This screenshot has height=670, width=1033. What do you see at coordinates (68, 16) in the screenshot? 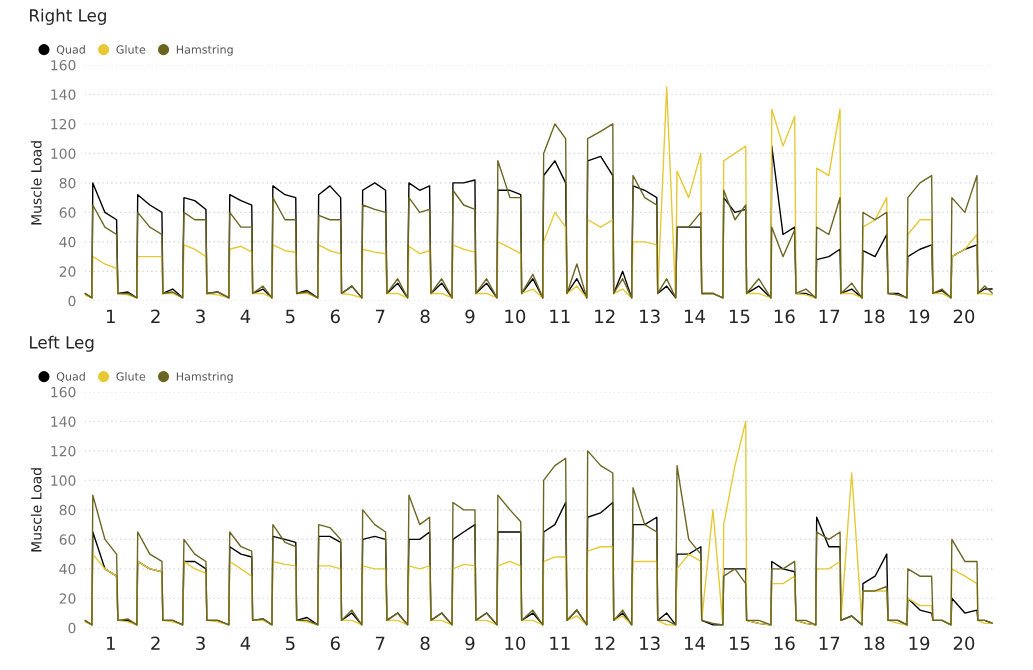
I see `chart-title: Right Leg` at bounding box center [68, 16].